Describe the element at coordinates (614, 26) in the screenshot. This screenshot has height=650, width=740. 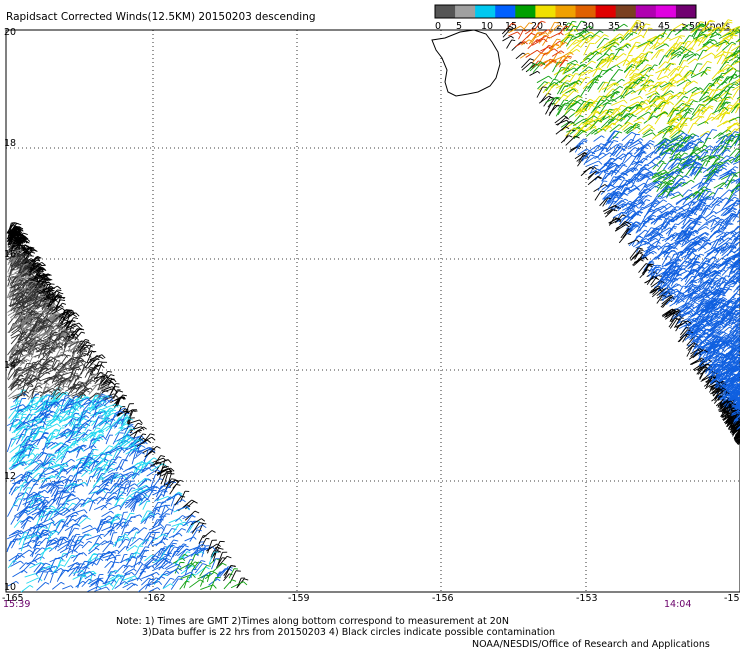
I see `legend-label: 35` at that location.